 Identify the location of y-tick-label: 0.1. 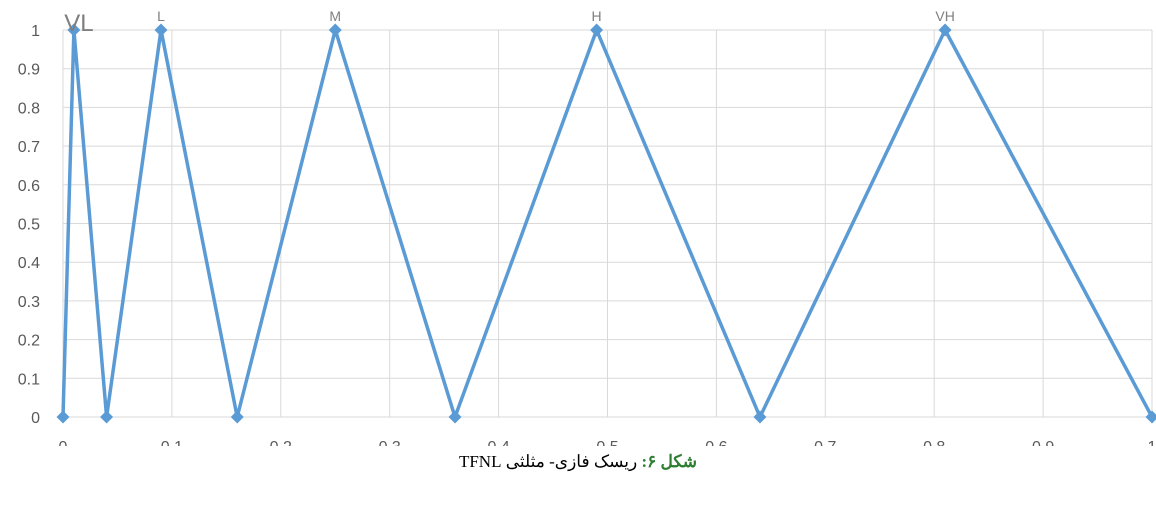
(29, 379).